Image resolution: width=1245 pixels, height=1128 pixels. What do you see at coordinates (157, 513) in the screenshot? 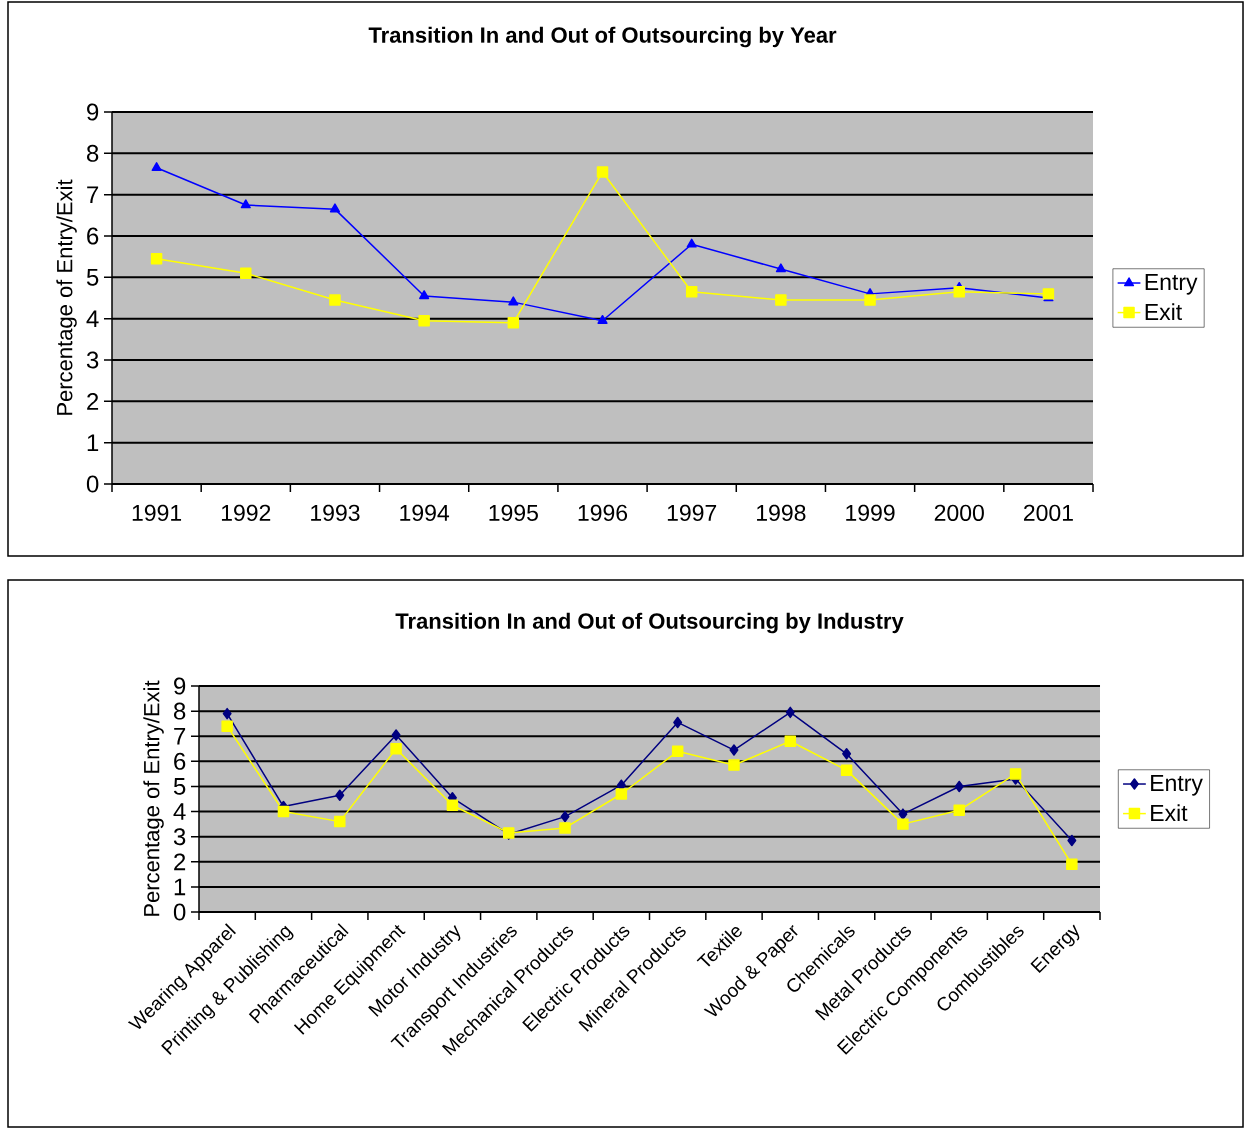
I see `x-tick-label: 1991` at bounding box center [157, 513].